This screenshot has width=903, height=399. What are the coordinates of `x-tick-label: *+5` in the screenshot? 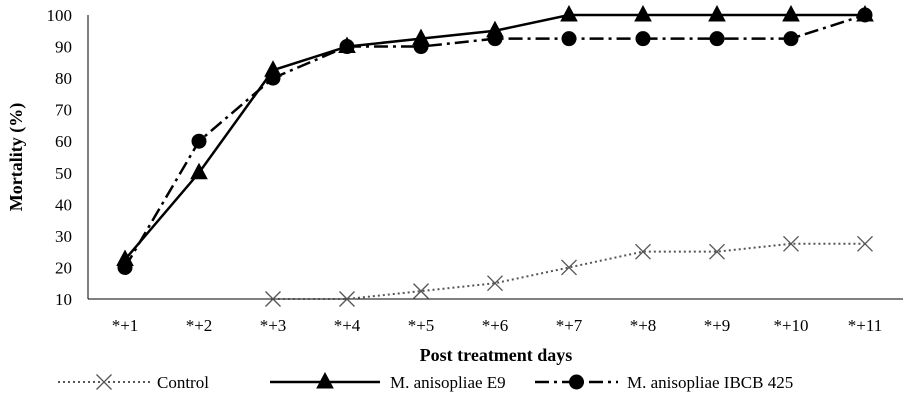 It's located at (421, 325).